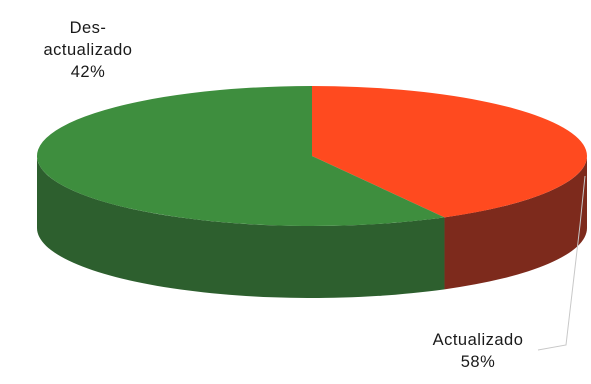 The width and height of the screenshot is (591, 384). Describe the element at coordinates (561, 263) in the screenshot. I see `leader-line-actualizado` at that location.